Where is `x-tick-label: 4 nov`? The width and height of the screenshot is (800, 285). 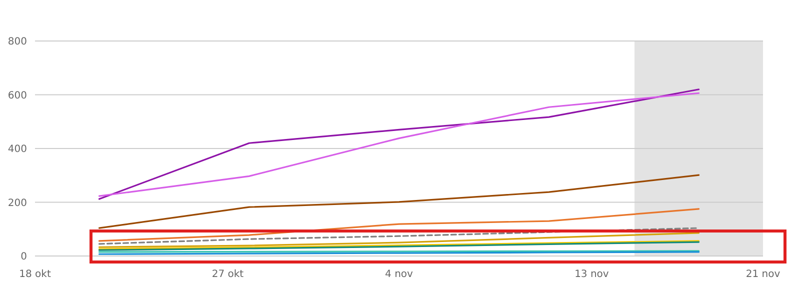 x-tick-label: 4 nov is located at coordinates (399, 274).